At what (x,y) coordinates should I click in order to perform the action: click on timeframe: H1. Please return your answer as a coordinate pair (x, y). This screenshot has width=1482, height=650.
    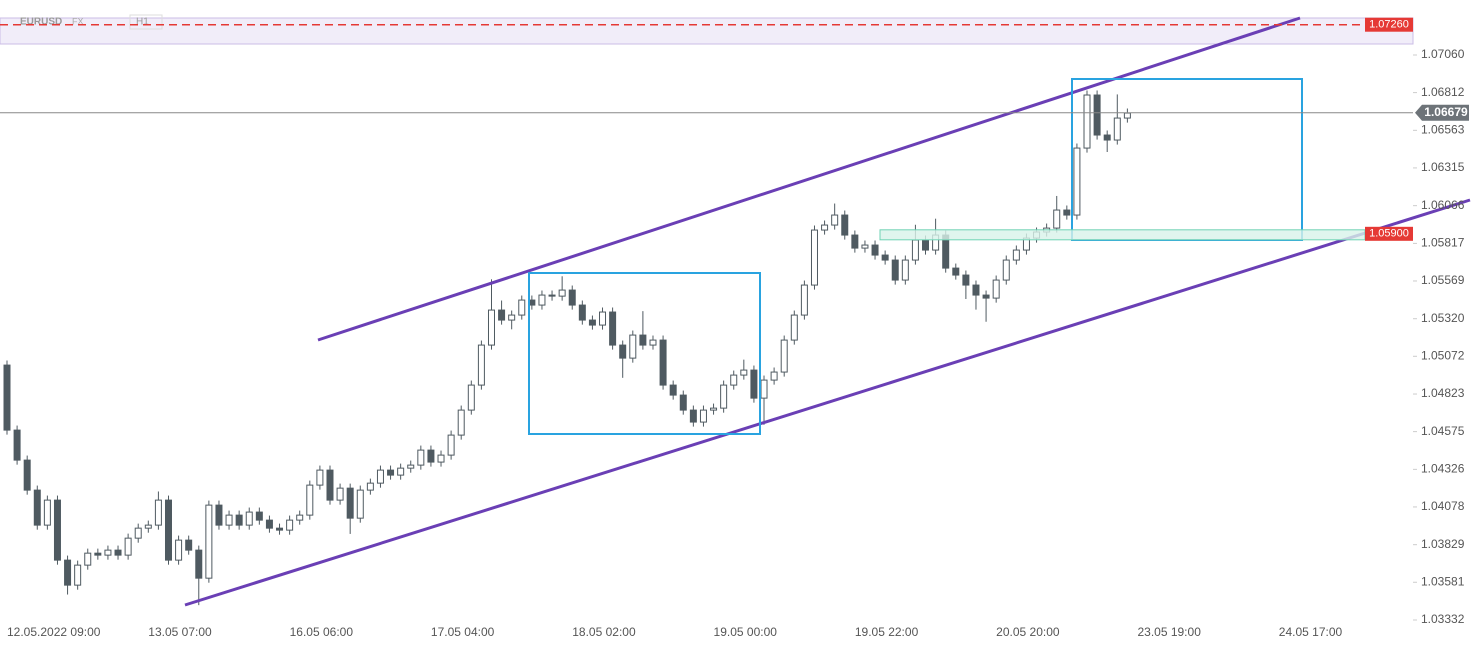
    Looking at the image, I should click on (142, 22).